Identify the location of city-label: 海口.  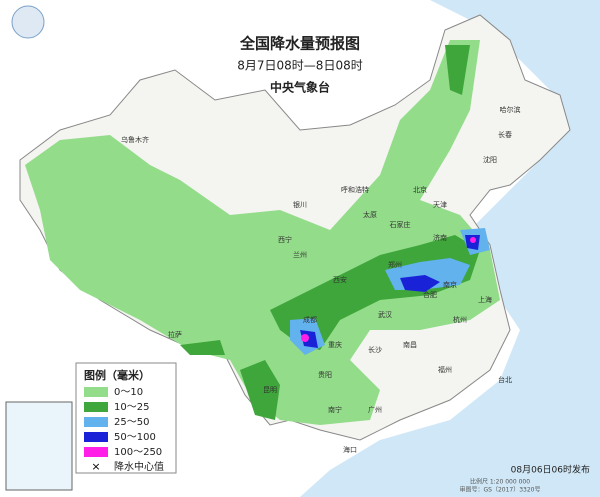
(350, 449).